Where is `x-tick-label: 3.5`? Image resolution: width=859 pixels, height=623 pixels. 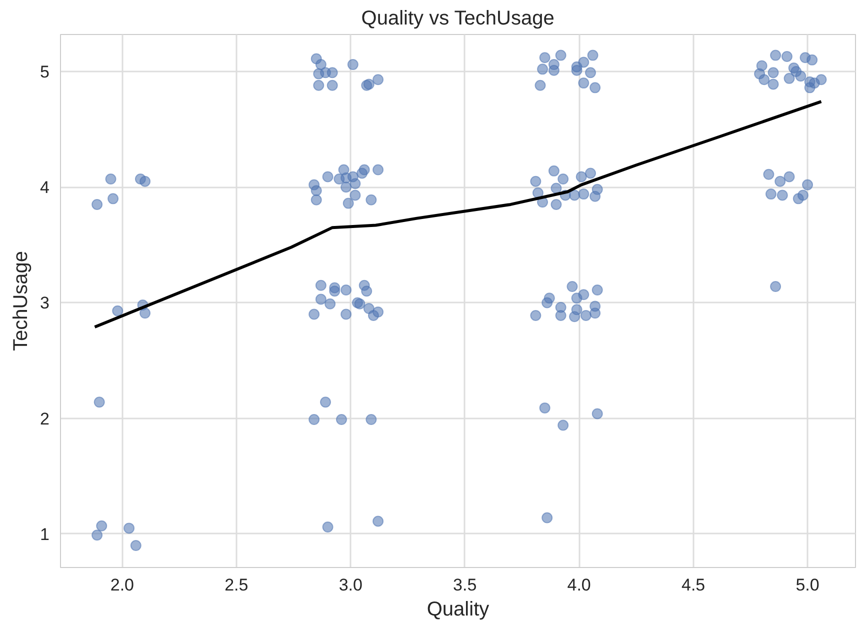 x-tick-label: 3.5 is located at coordinates (465, 585).